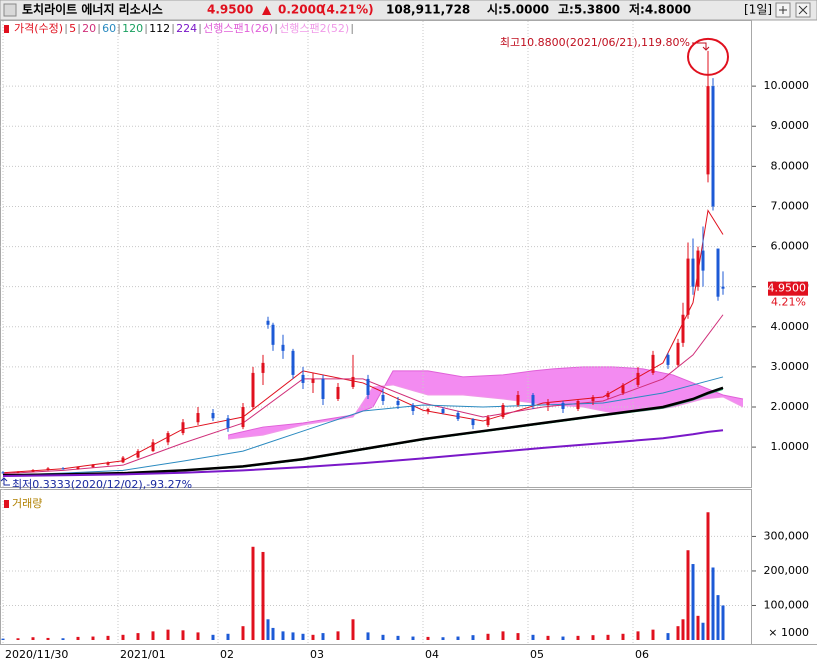 The width and height of the screenshot is (817, 669). Describe the element at coordinates (793, 10) in the screenshot. I see `button-icons` at that location.